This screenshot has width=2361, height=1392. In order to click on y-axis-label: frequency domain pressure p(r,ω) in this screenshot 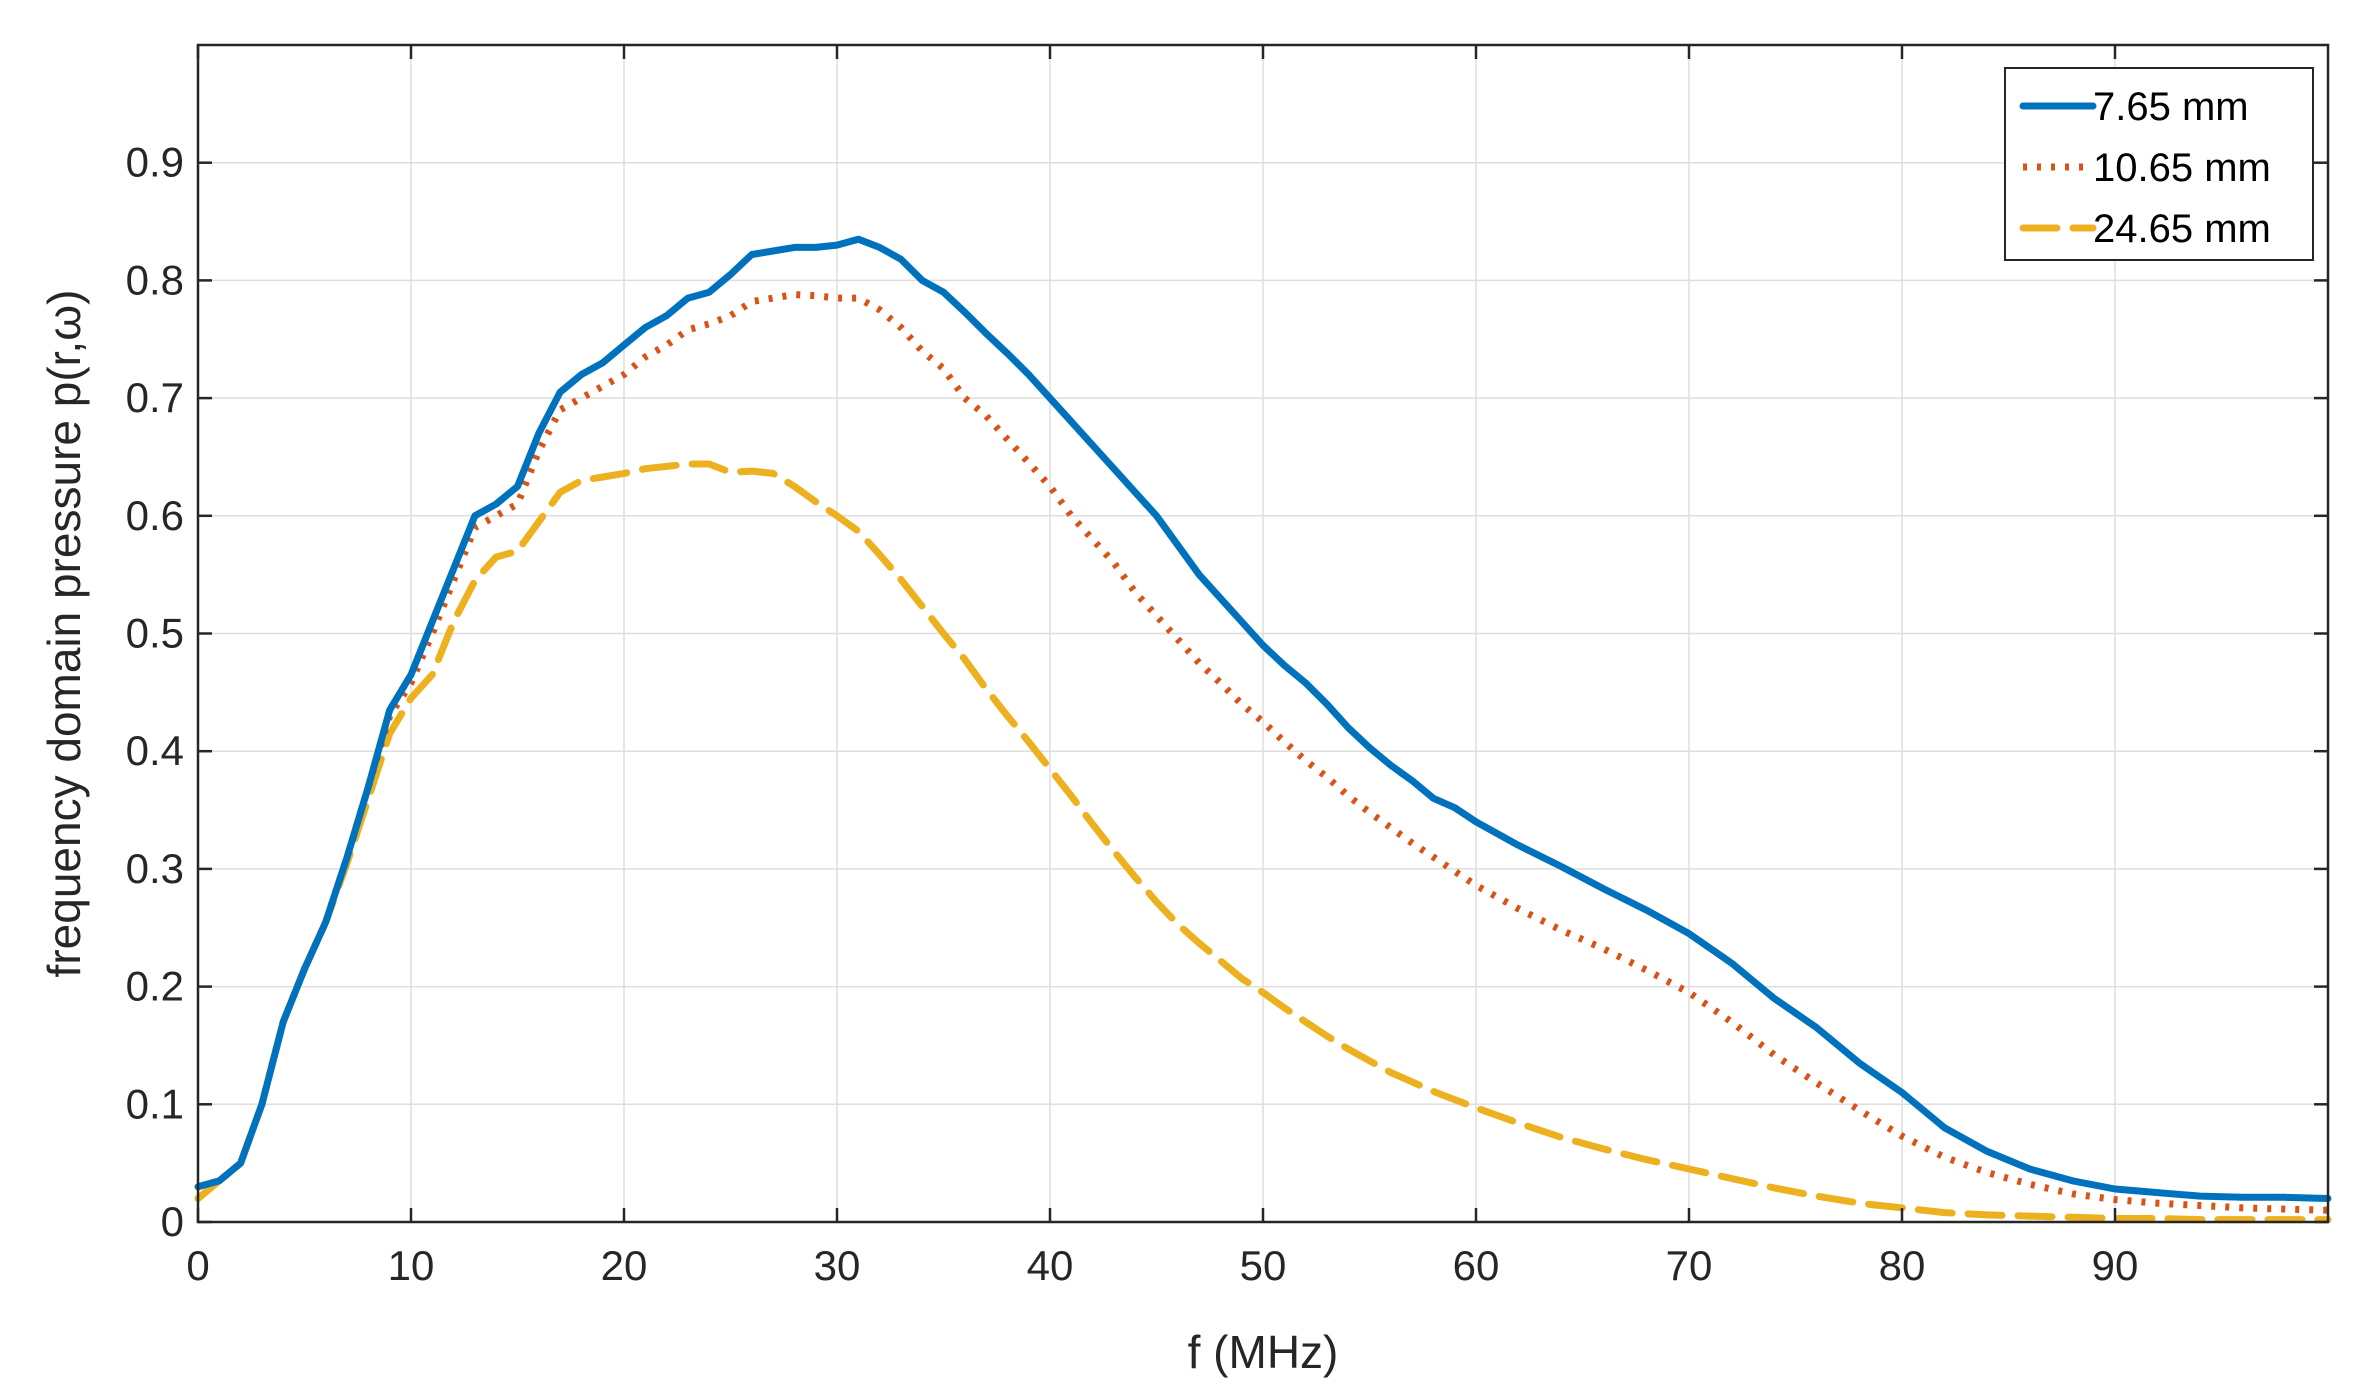, I will do `click(64, 634)`.